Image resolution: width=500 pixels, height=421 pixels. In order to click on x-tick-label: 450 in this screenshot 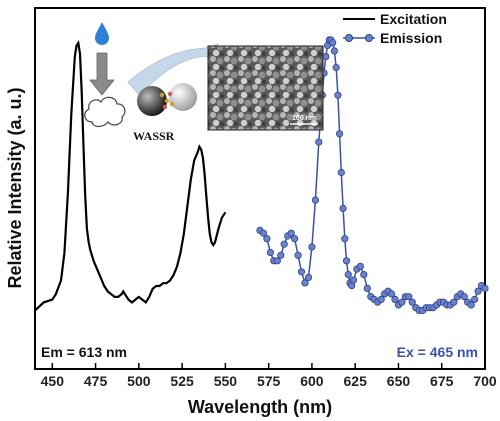, I will do `click(53, 381)`.